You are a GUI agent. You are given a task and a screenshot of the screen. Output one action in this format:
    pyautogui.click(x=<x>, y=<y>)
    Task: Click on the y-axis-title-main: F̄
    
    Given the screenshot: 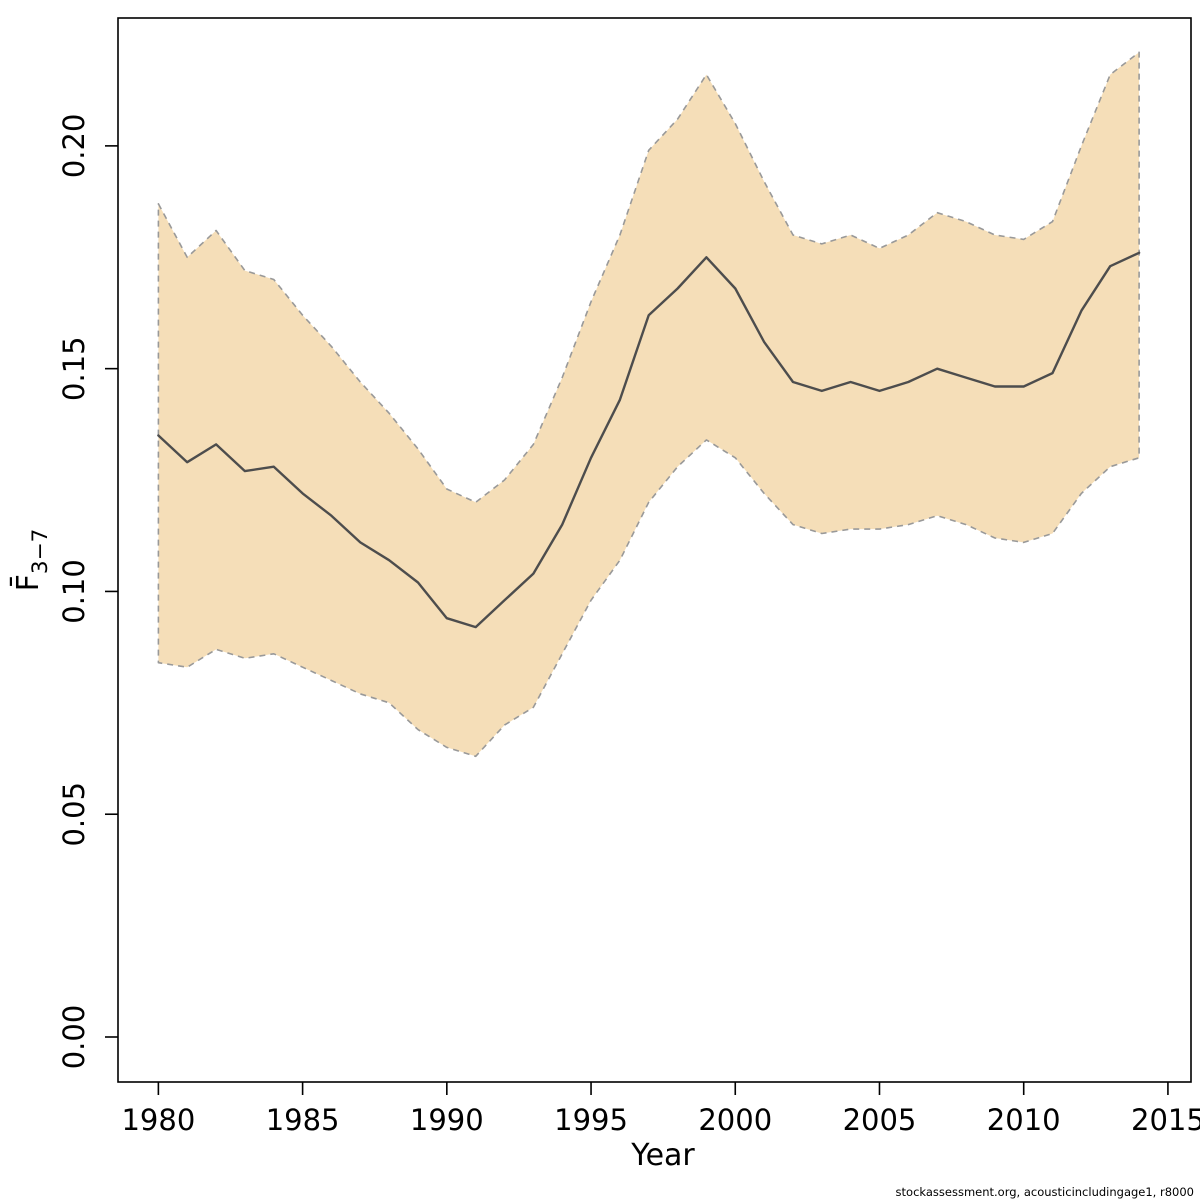 What is the action you would take?
    pyautogui.click(x=28, y=582)
    